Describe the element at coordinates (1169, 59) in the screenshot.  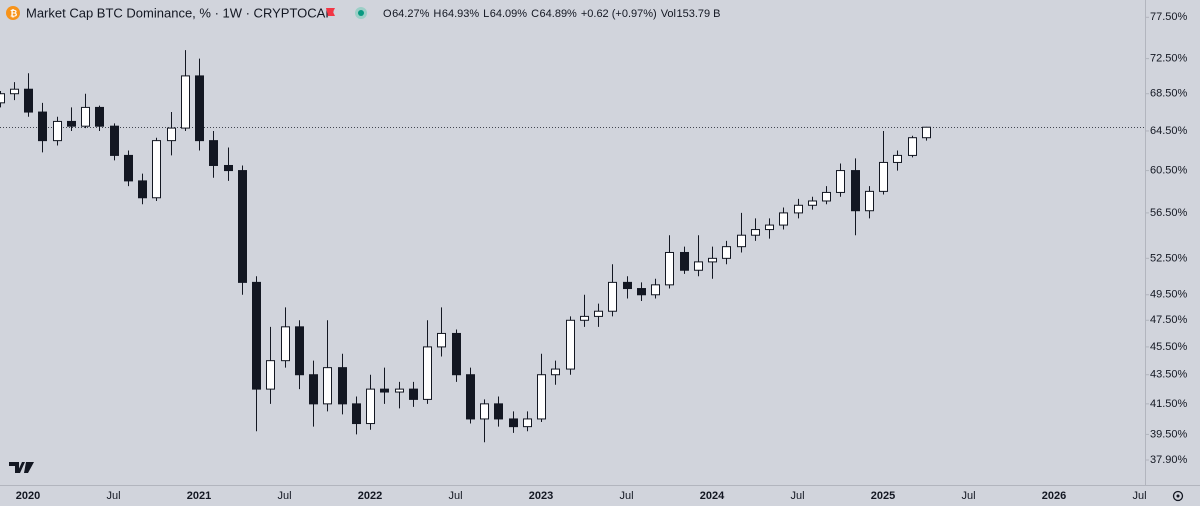
I see `y-tick-label: 72.50%` at that location.